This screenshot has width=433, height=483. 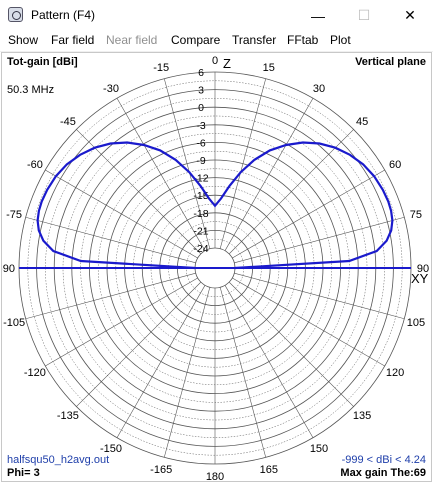 I want to click on angle-tick-label: -75, so click(x=14, y=215).